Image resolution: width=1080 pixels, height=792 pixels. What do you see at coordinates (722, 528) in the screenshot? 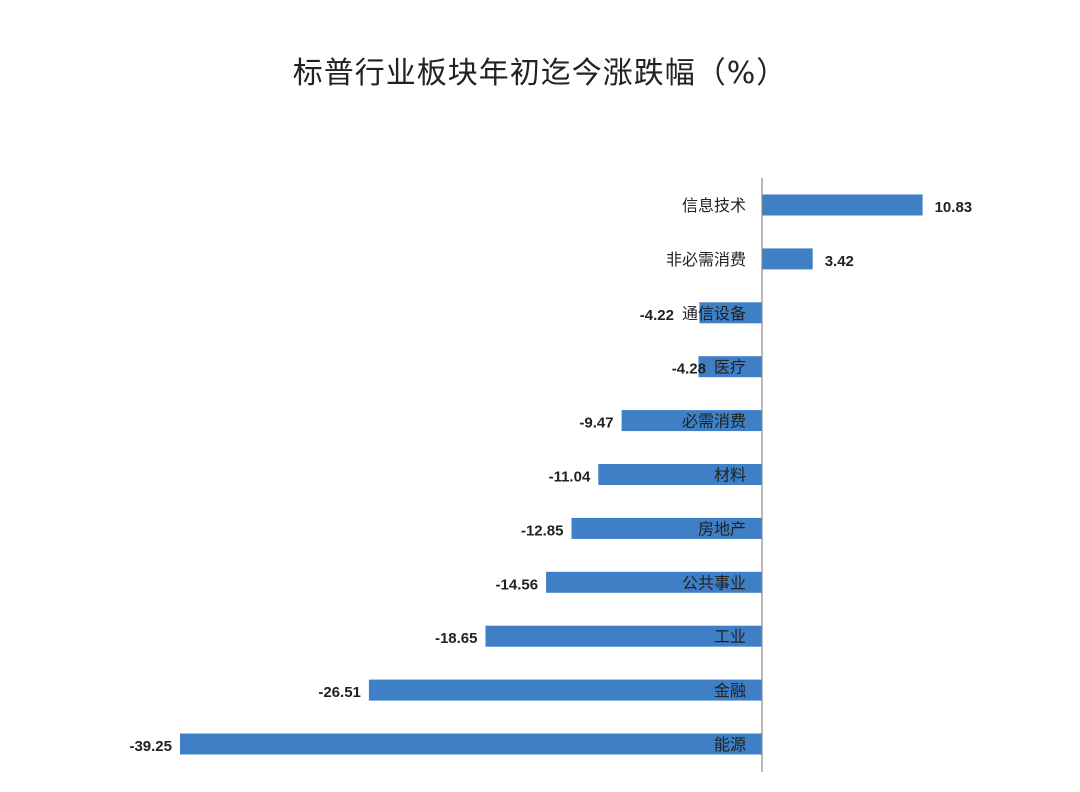
I see `category-label: 房地产` at bounding box center [722, 528].